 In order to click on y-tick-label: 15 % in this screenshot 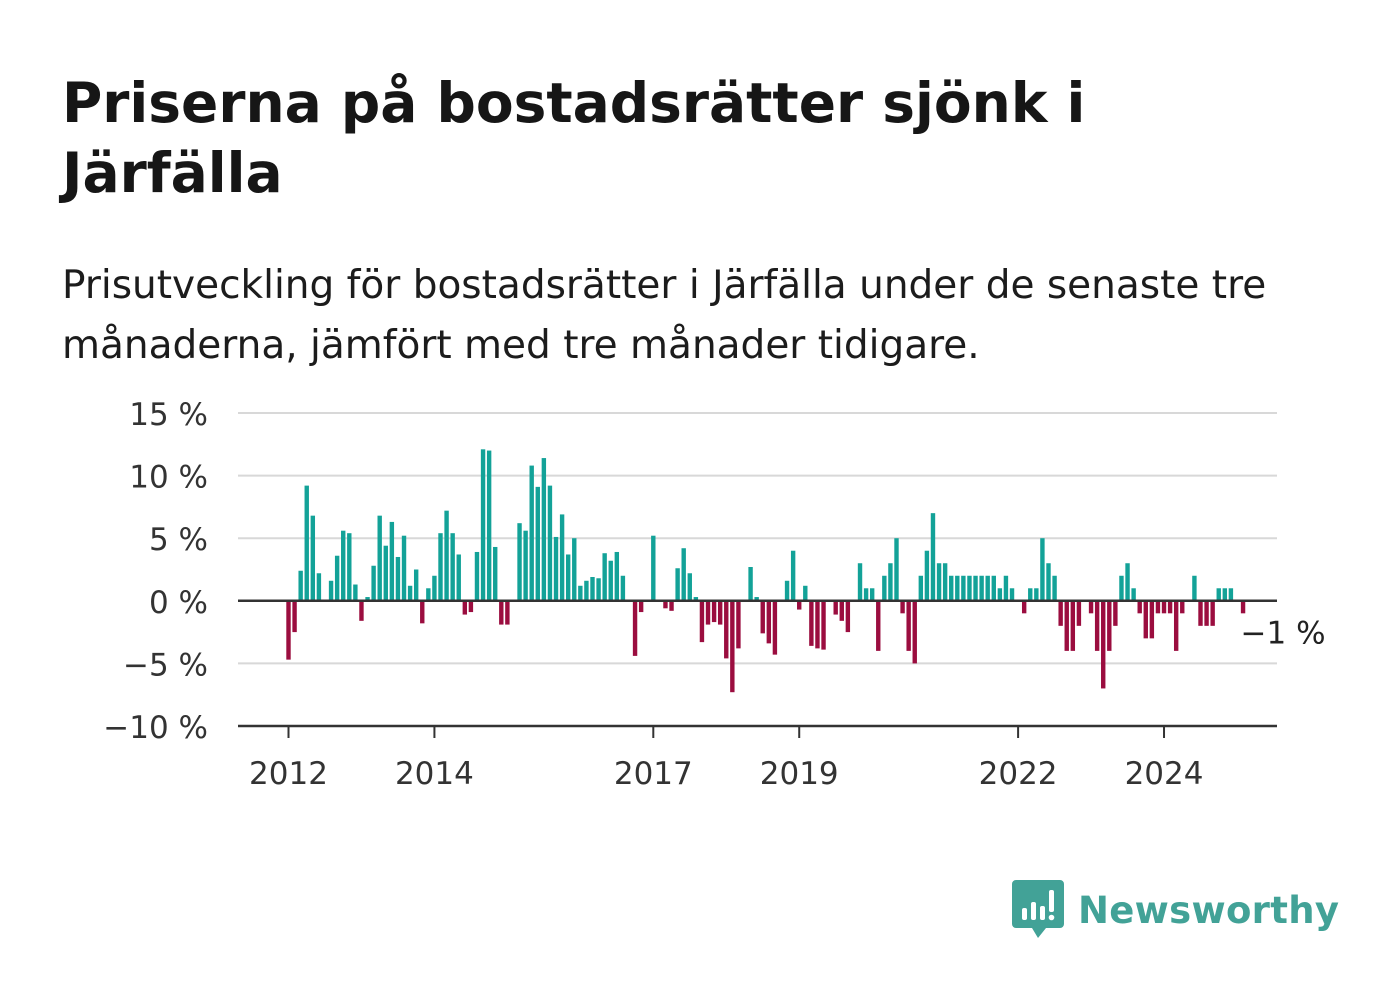, I will do `click(168, 415)`.